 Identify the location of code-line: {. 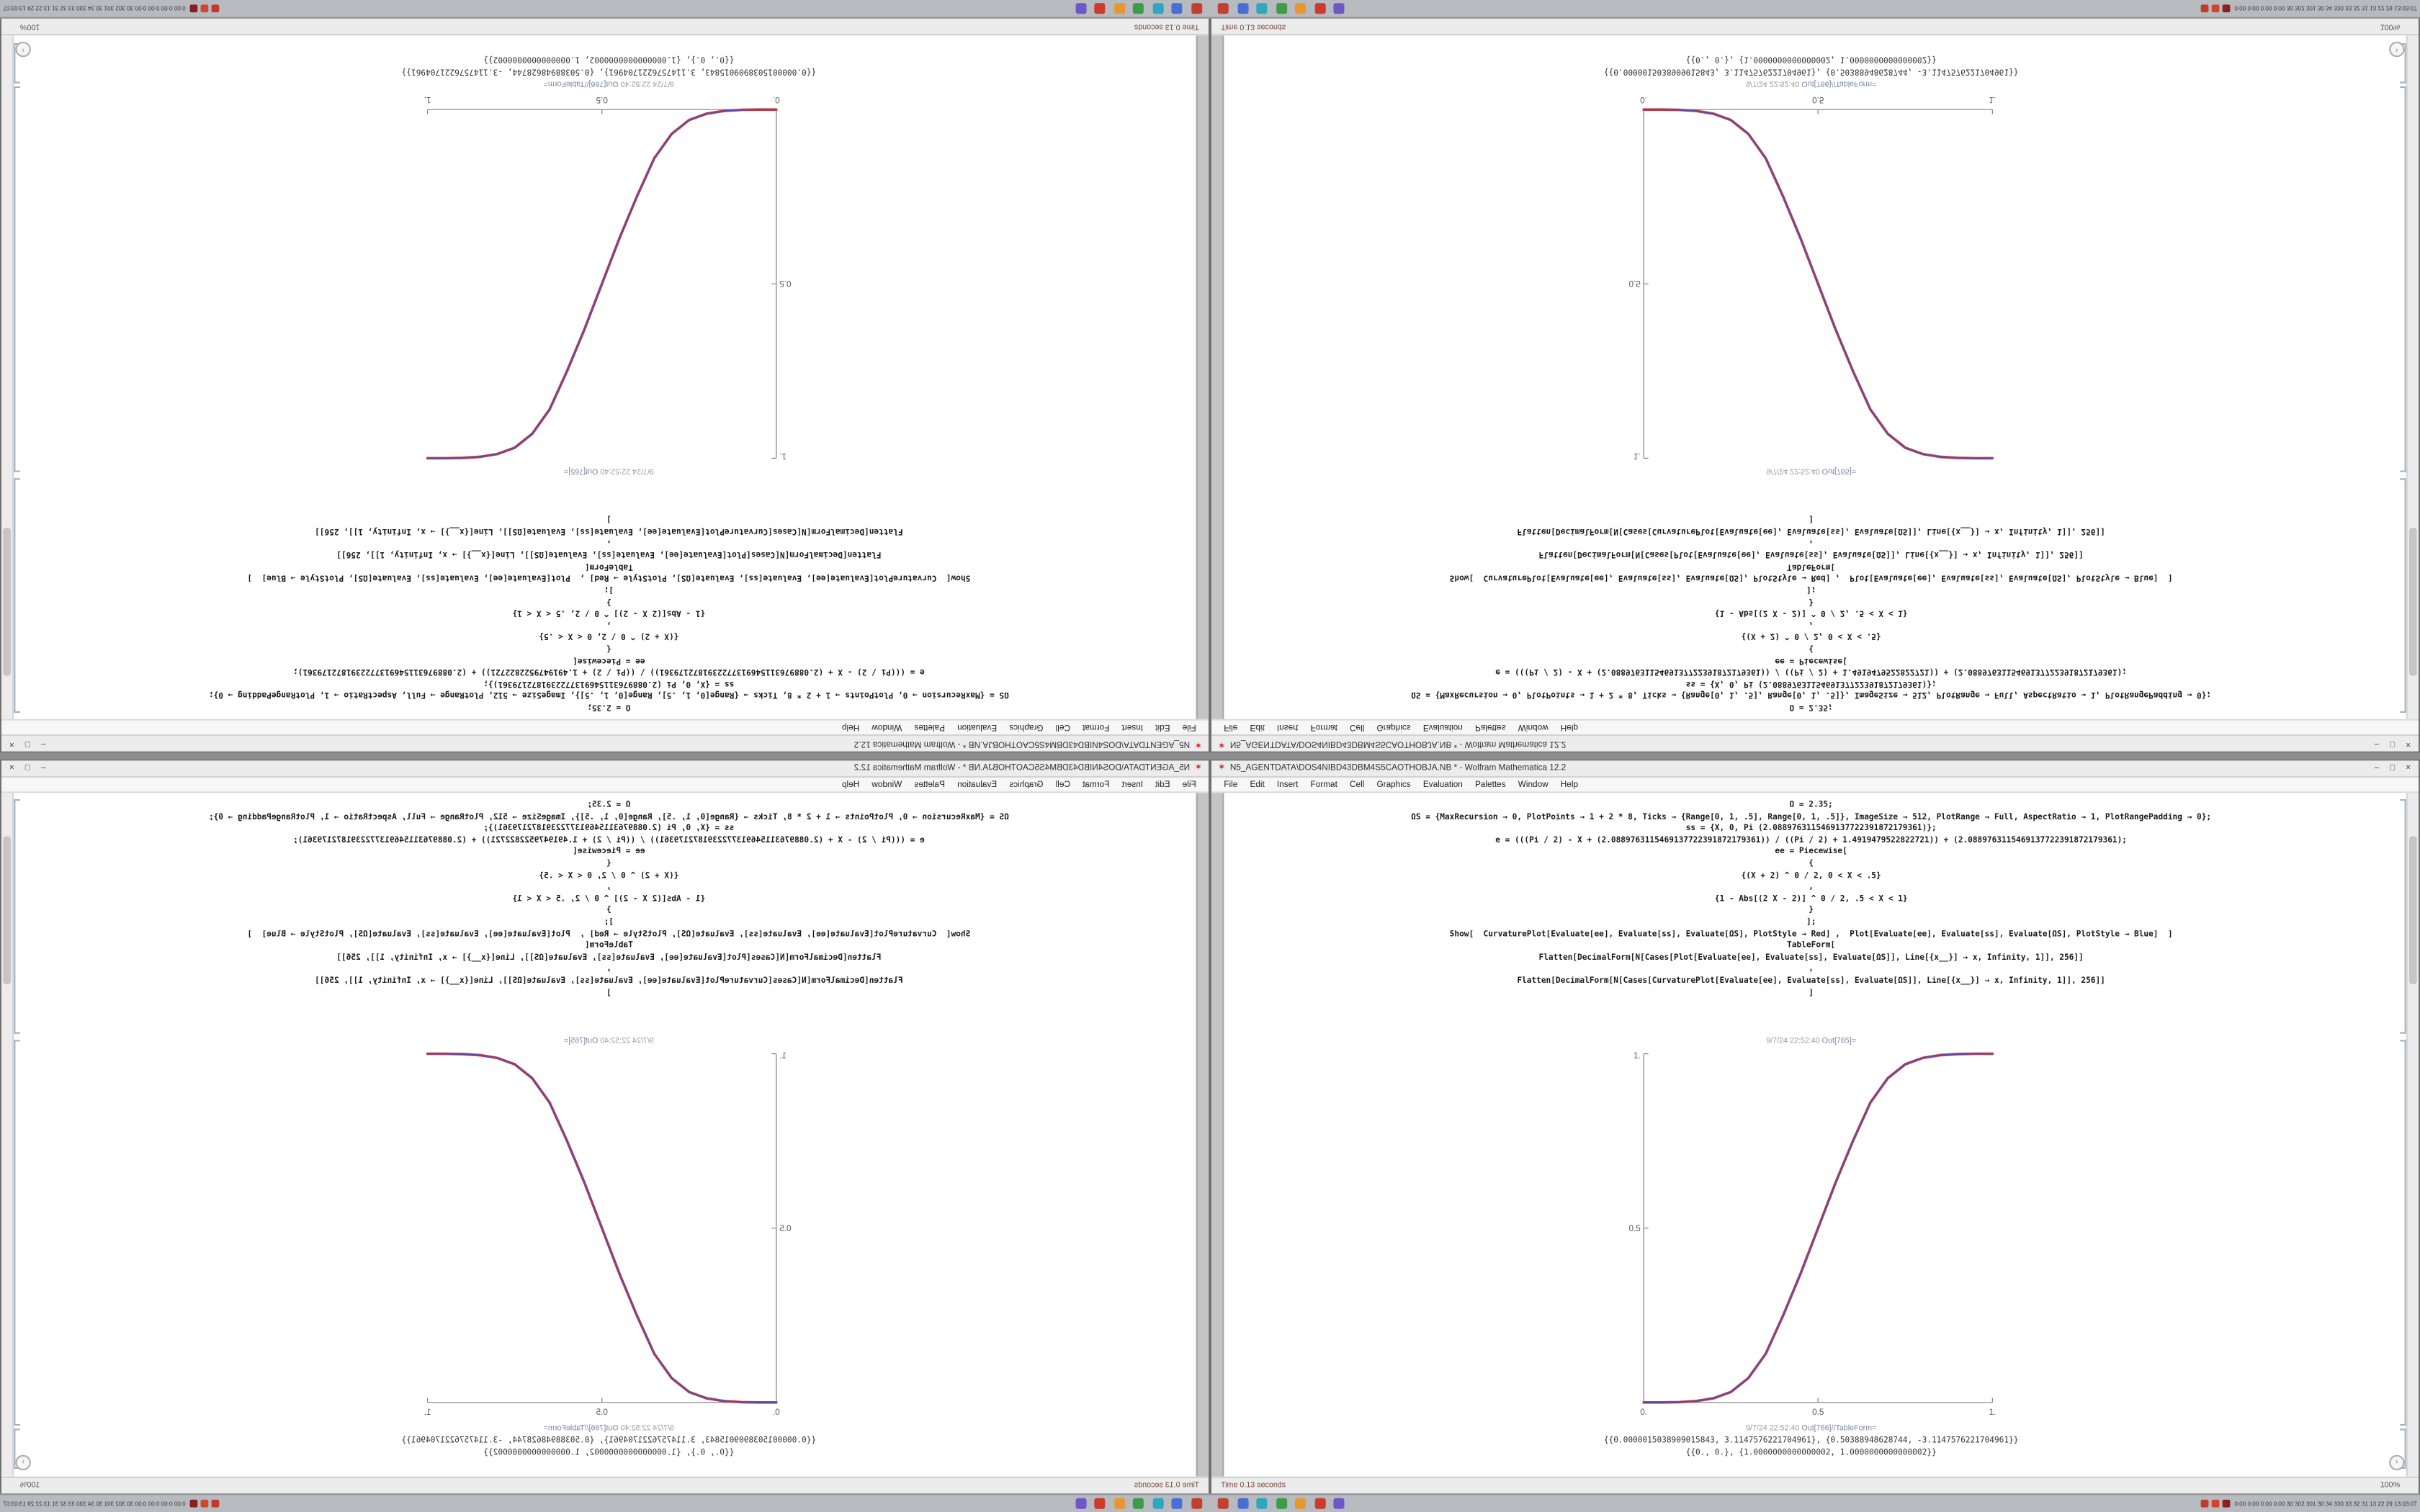
(1811, 864).